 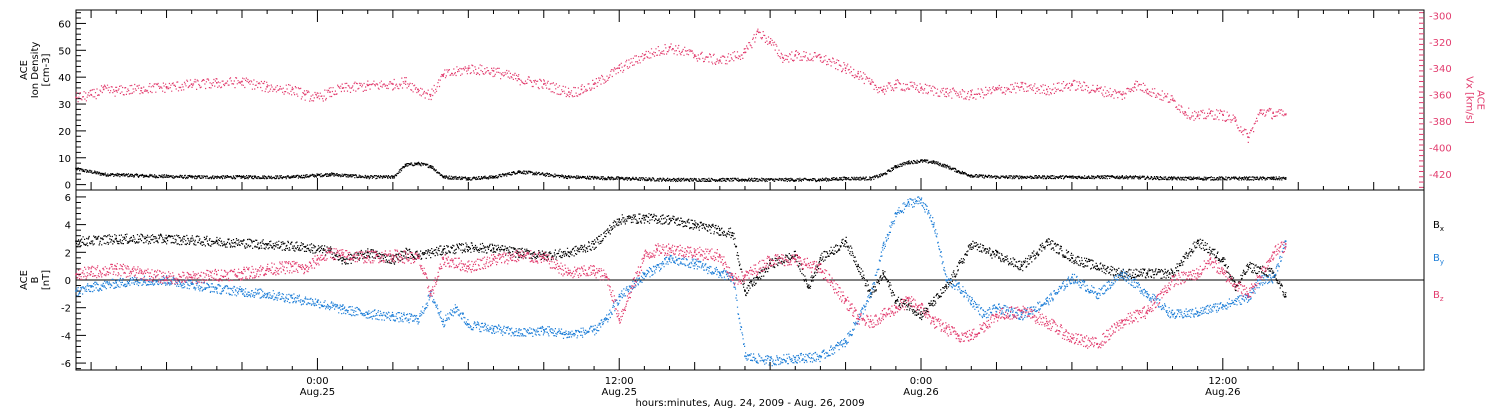 I want to click on x-tick-label-time: 0:00, so click(x=921, y=381).